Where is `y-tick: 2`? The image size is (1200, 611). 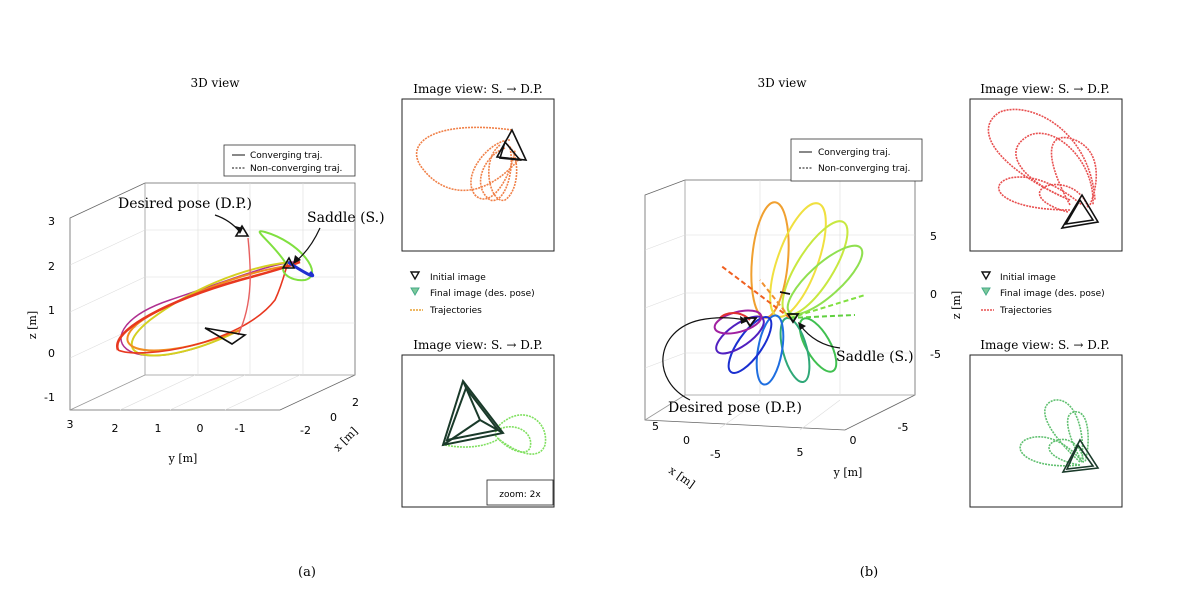 y-tick: 2 is located at coordinates (115, 428).